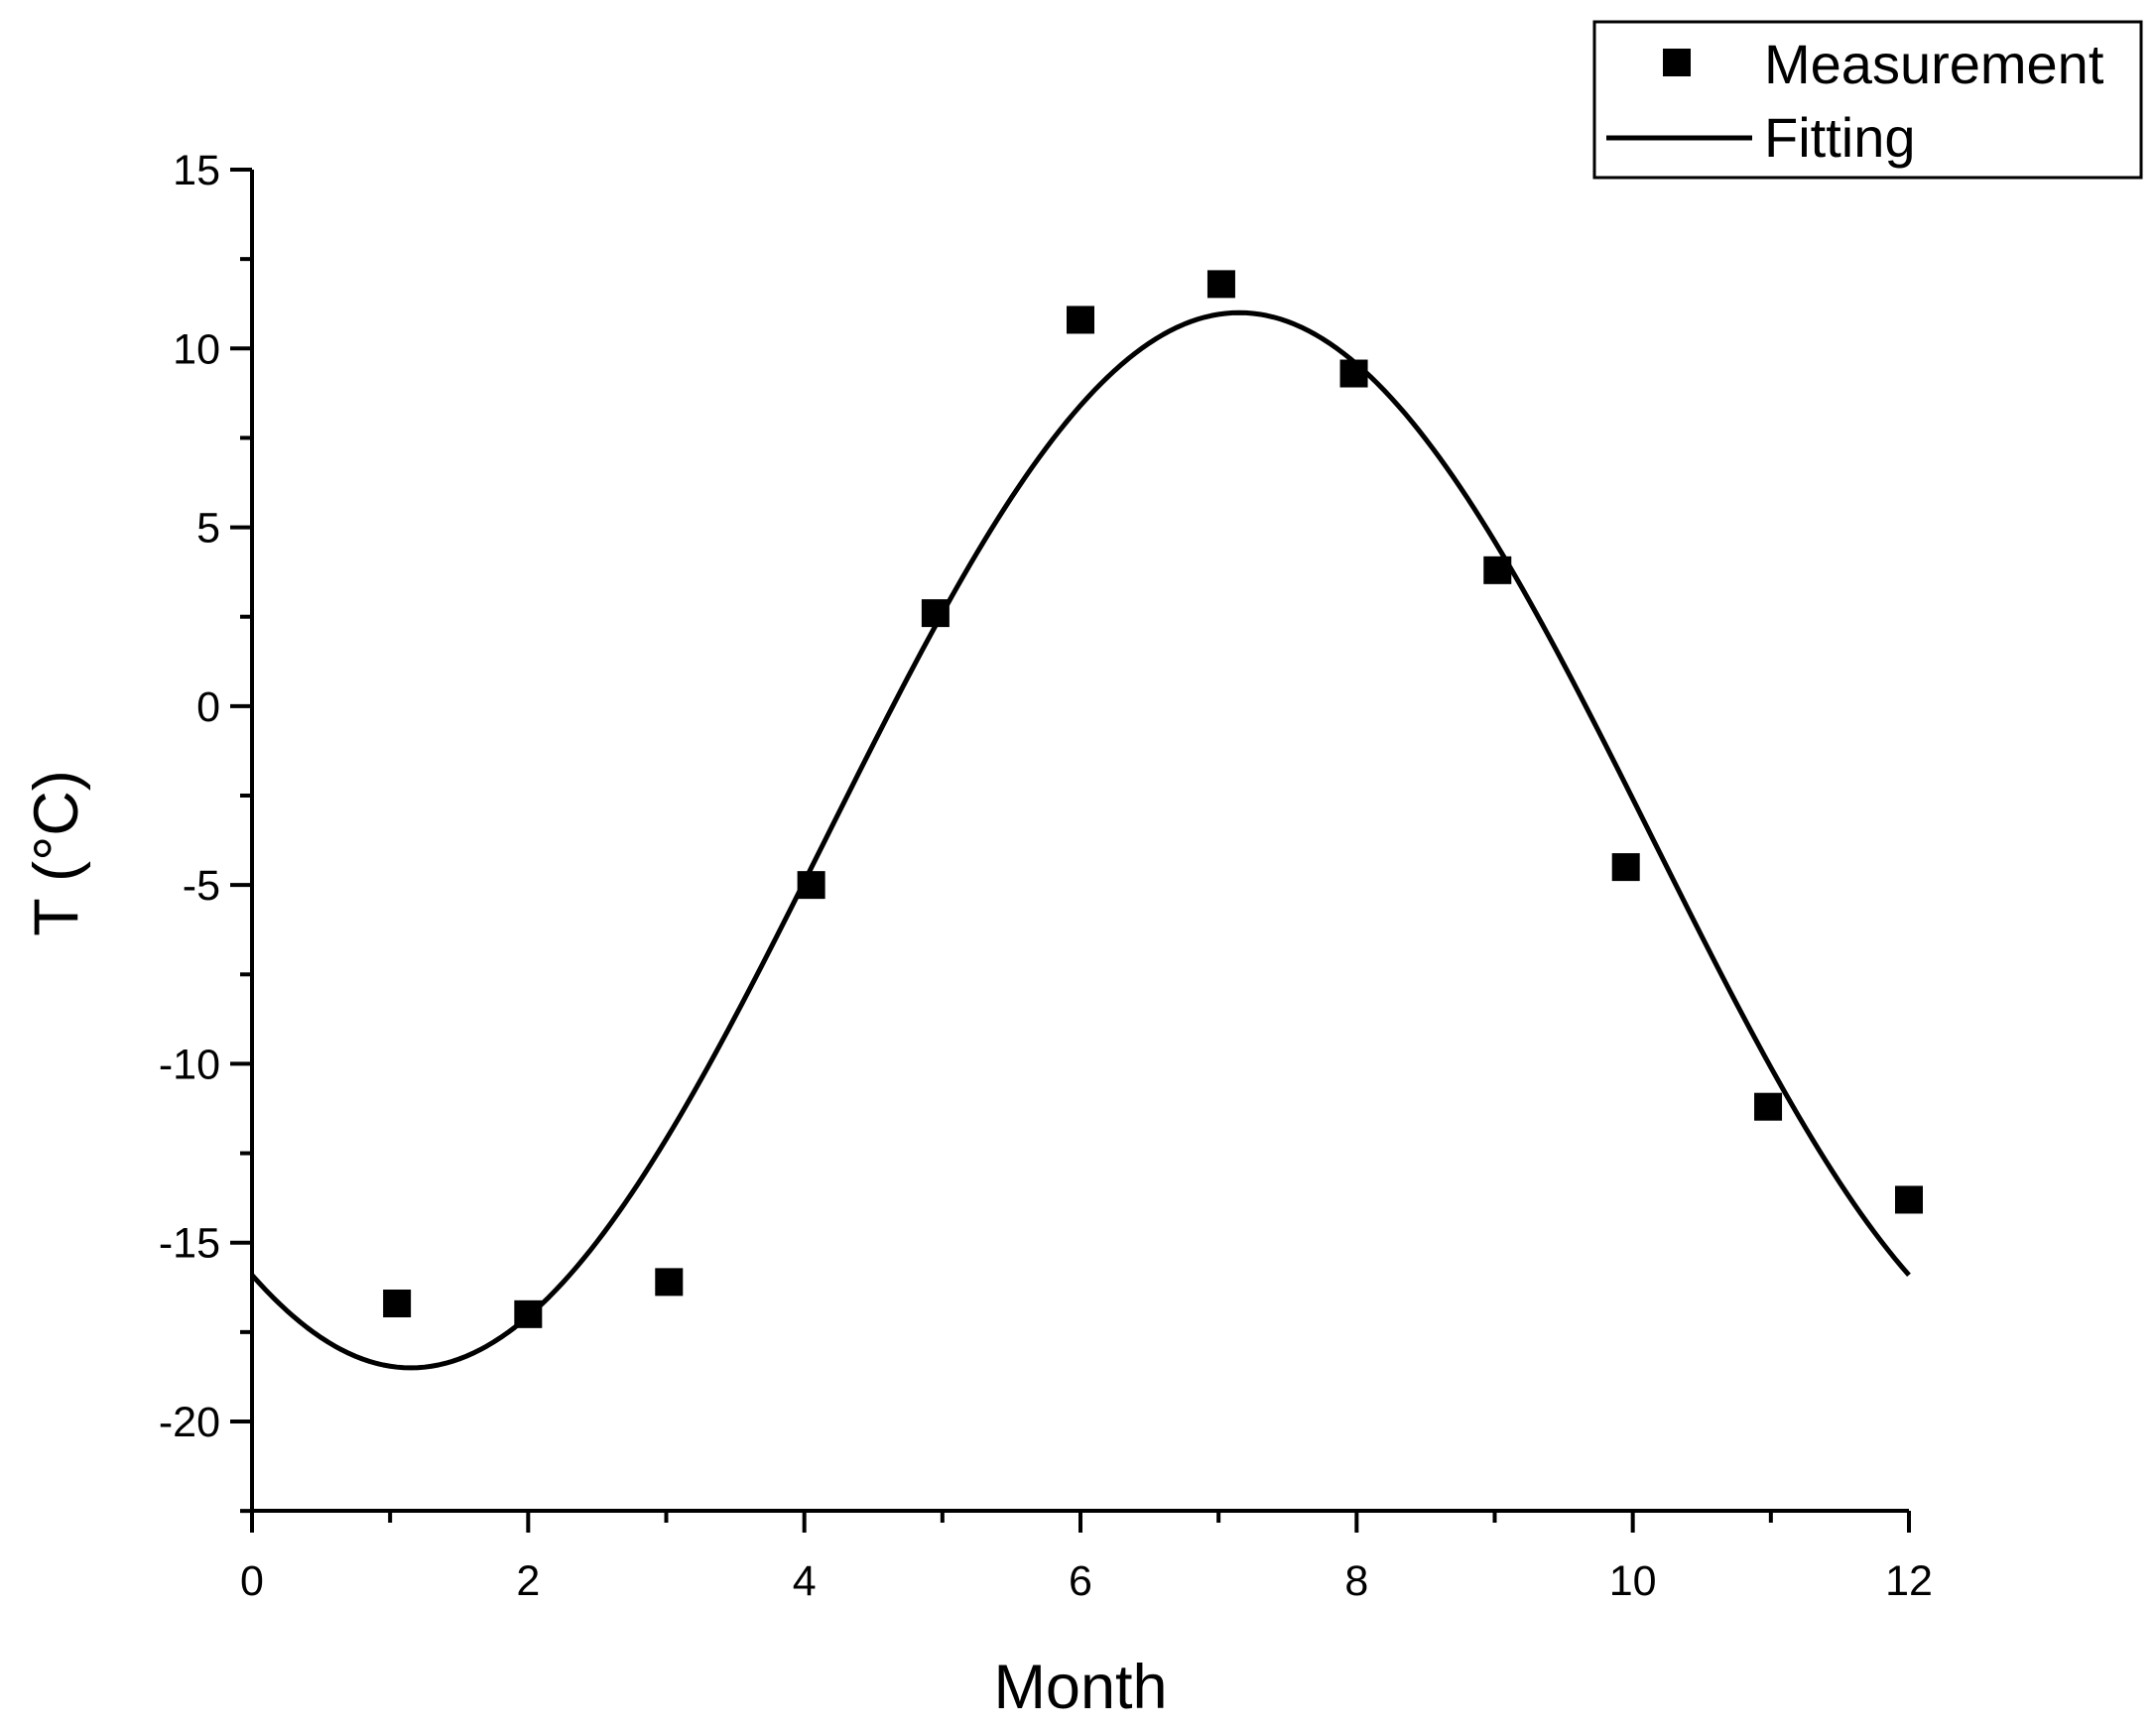  I want to click on x-tick-label: 6, so click(1080, 1581).